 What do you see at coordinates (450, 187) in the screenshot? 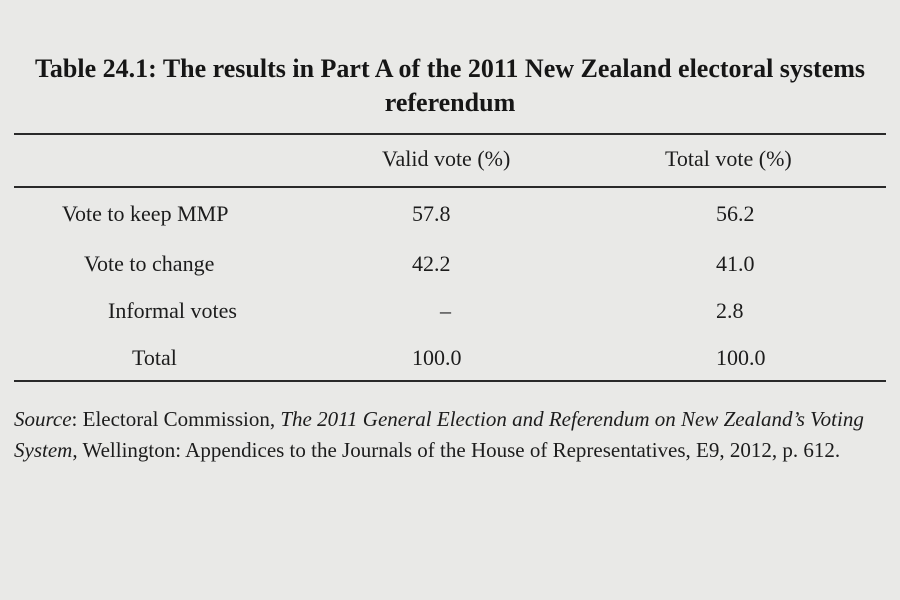
I see `table-header-rule` at bounding box center [450, 187].